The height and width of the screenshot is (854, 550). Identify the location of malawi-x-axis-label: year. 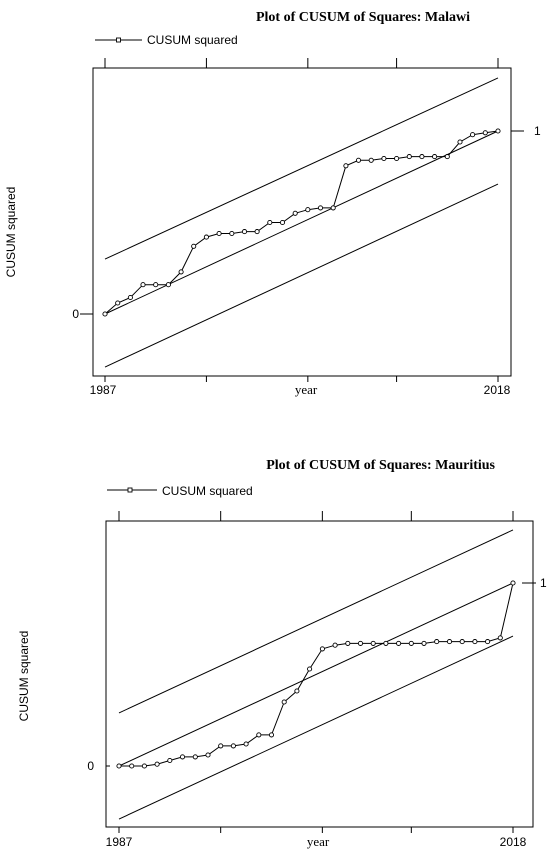
(306, 389).